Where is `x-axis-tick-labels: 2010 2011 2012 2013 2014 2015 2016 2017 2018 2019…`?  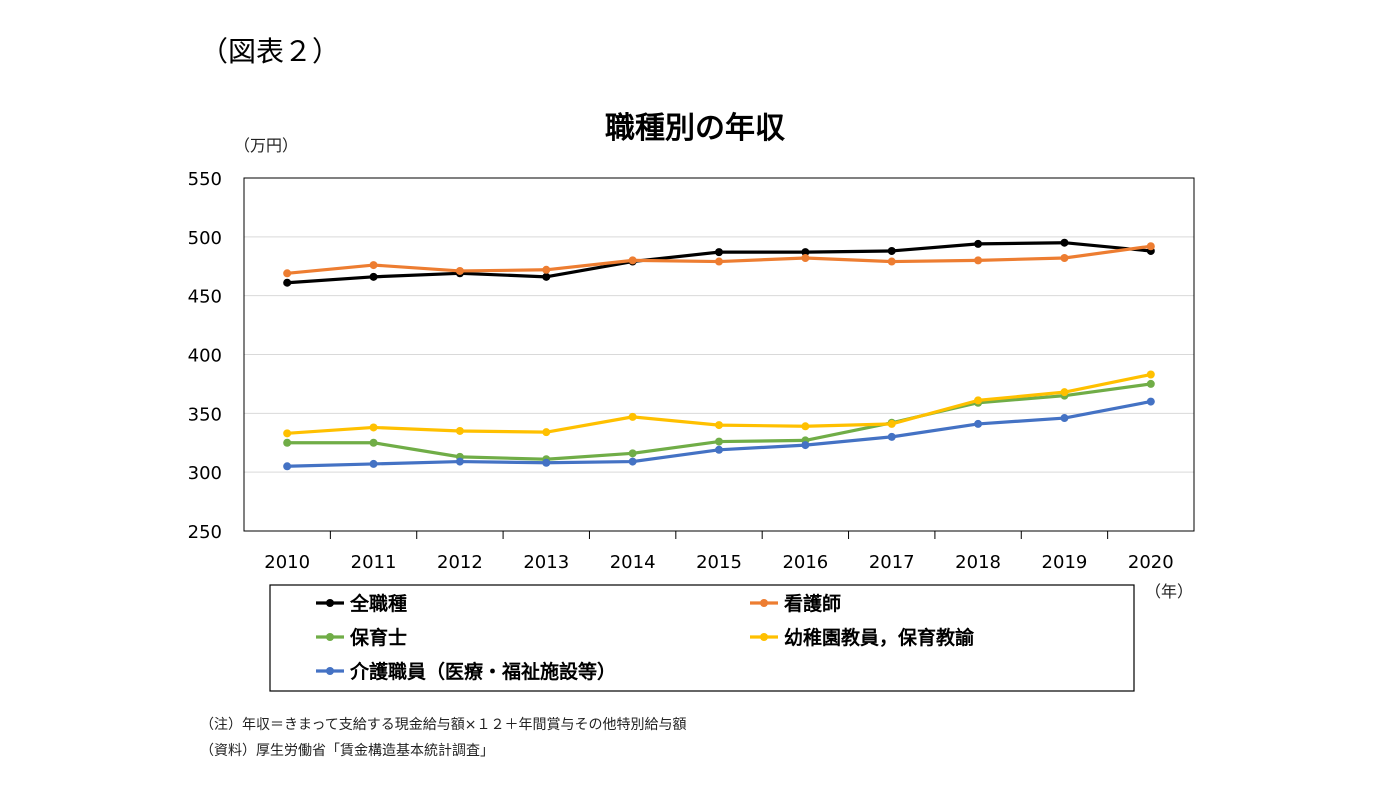 x-axis-tick-labels: 2010 2011 2012 2013 2014 2015 2016 2017 2018 2019… is located at coordinates (719, 552).